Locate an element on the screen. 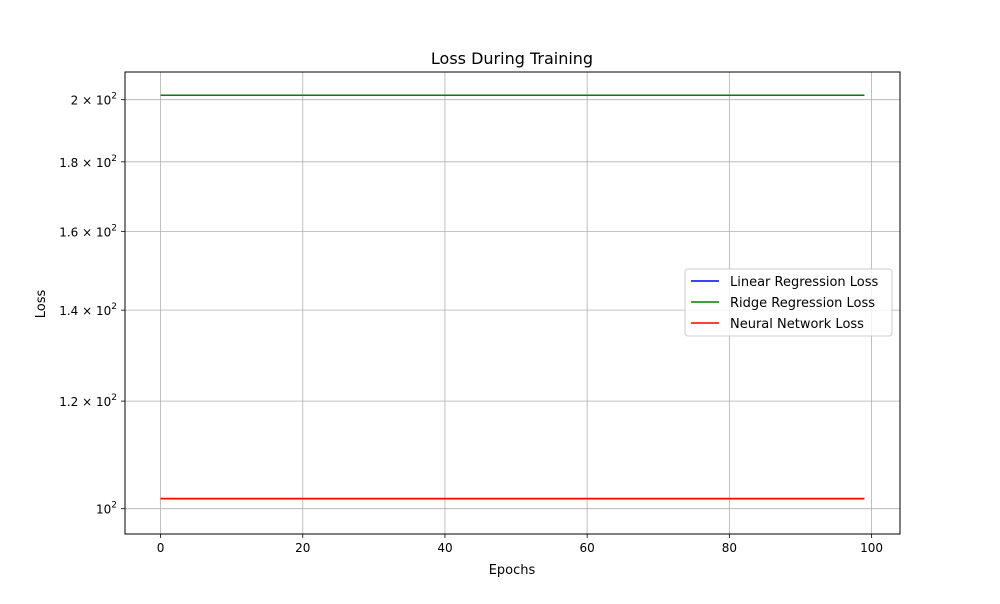 The image size is (1000, 604). y-tick-label: 1.4 × 10² is located at coordinates (88, 310).